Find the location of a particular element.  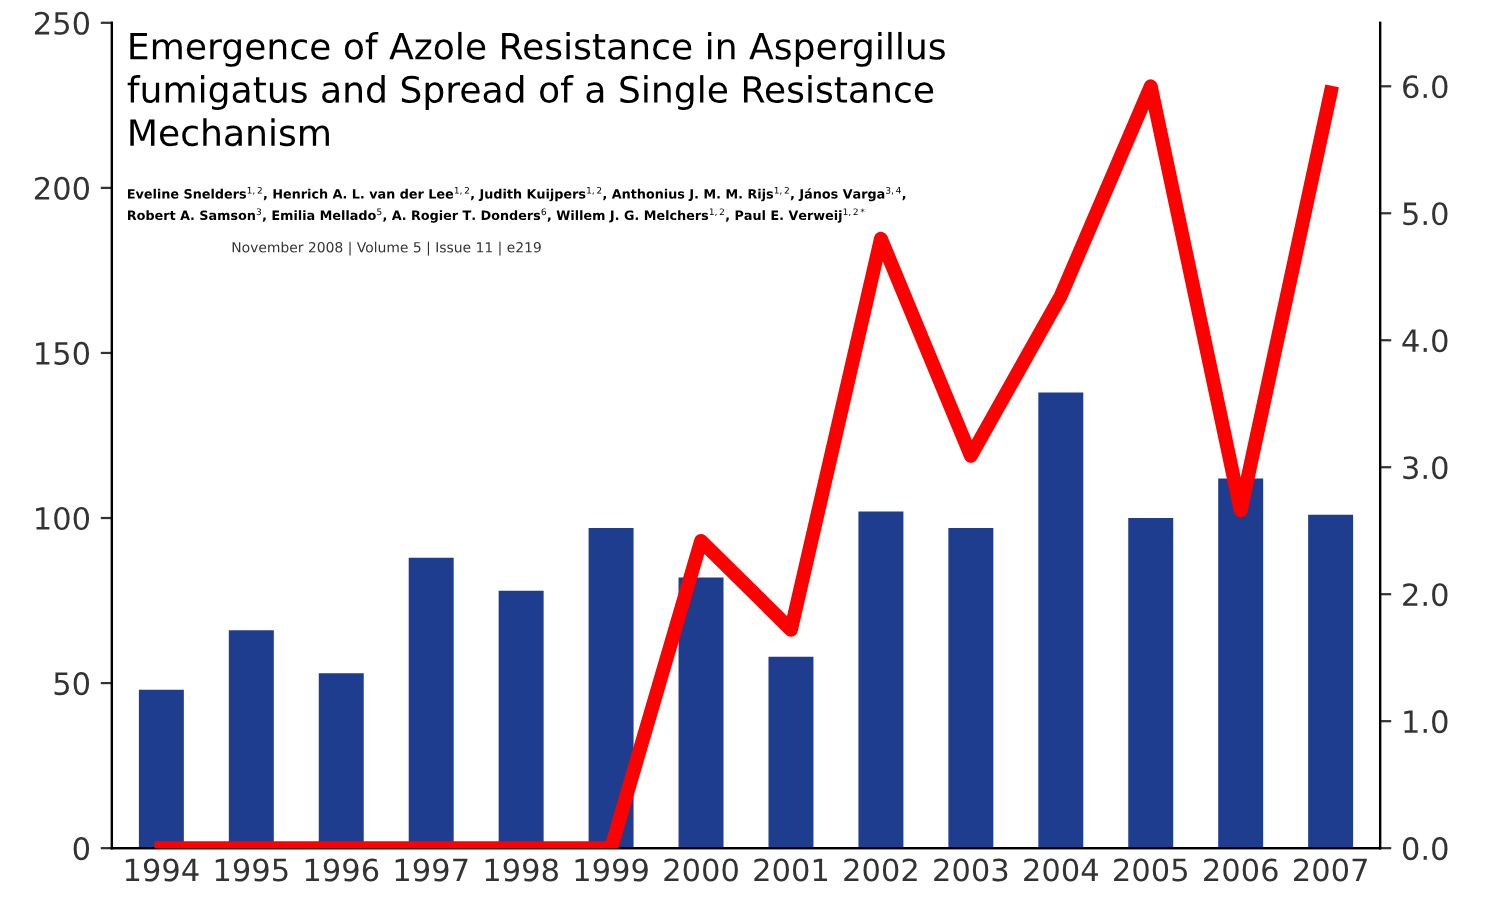

y2-tick-label: 6.0 is located at coordinates (1425, 87).